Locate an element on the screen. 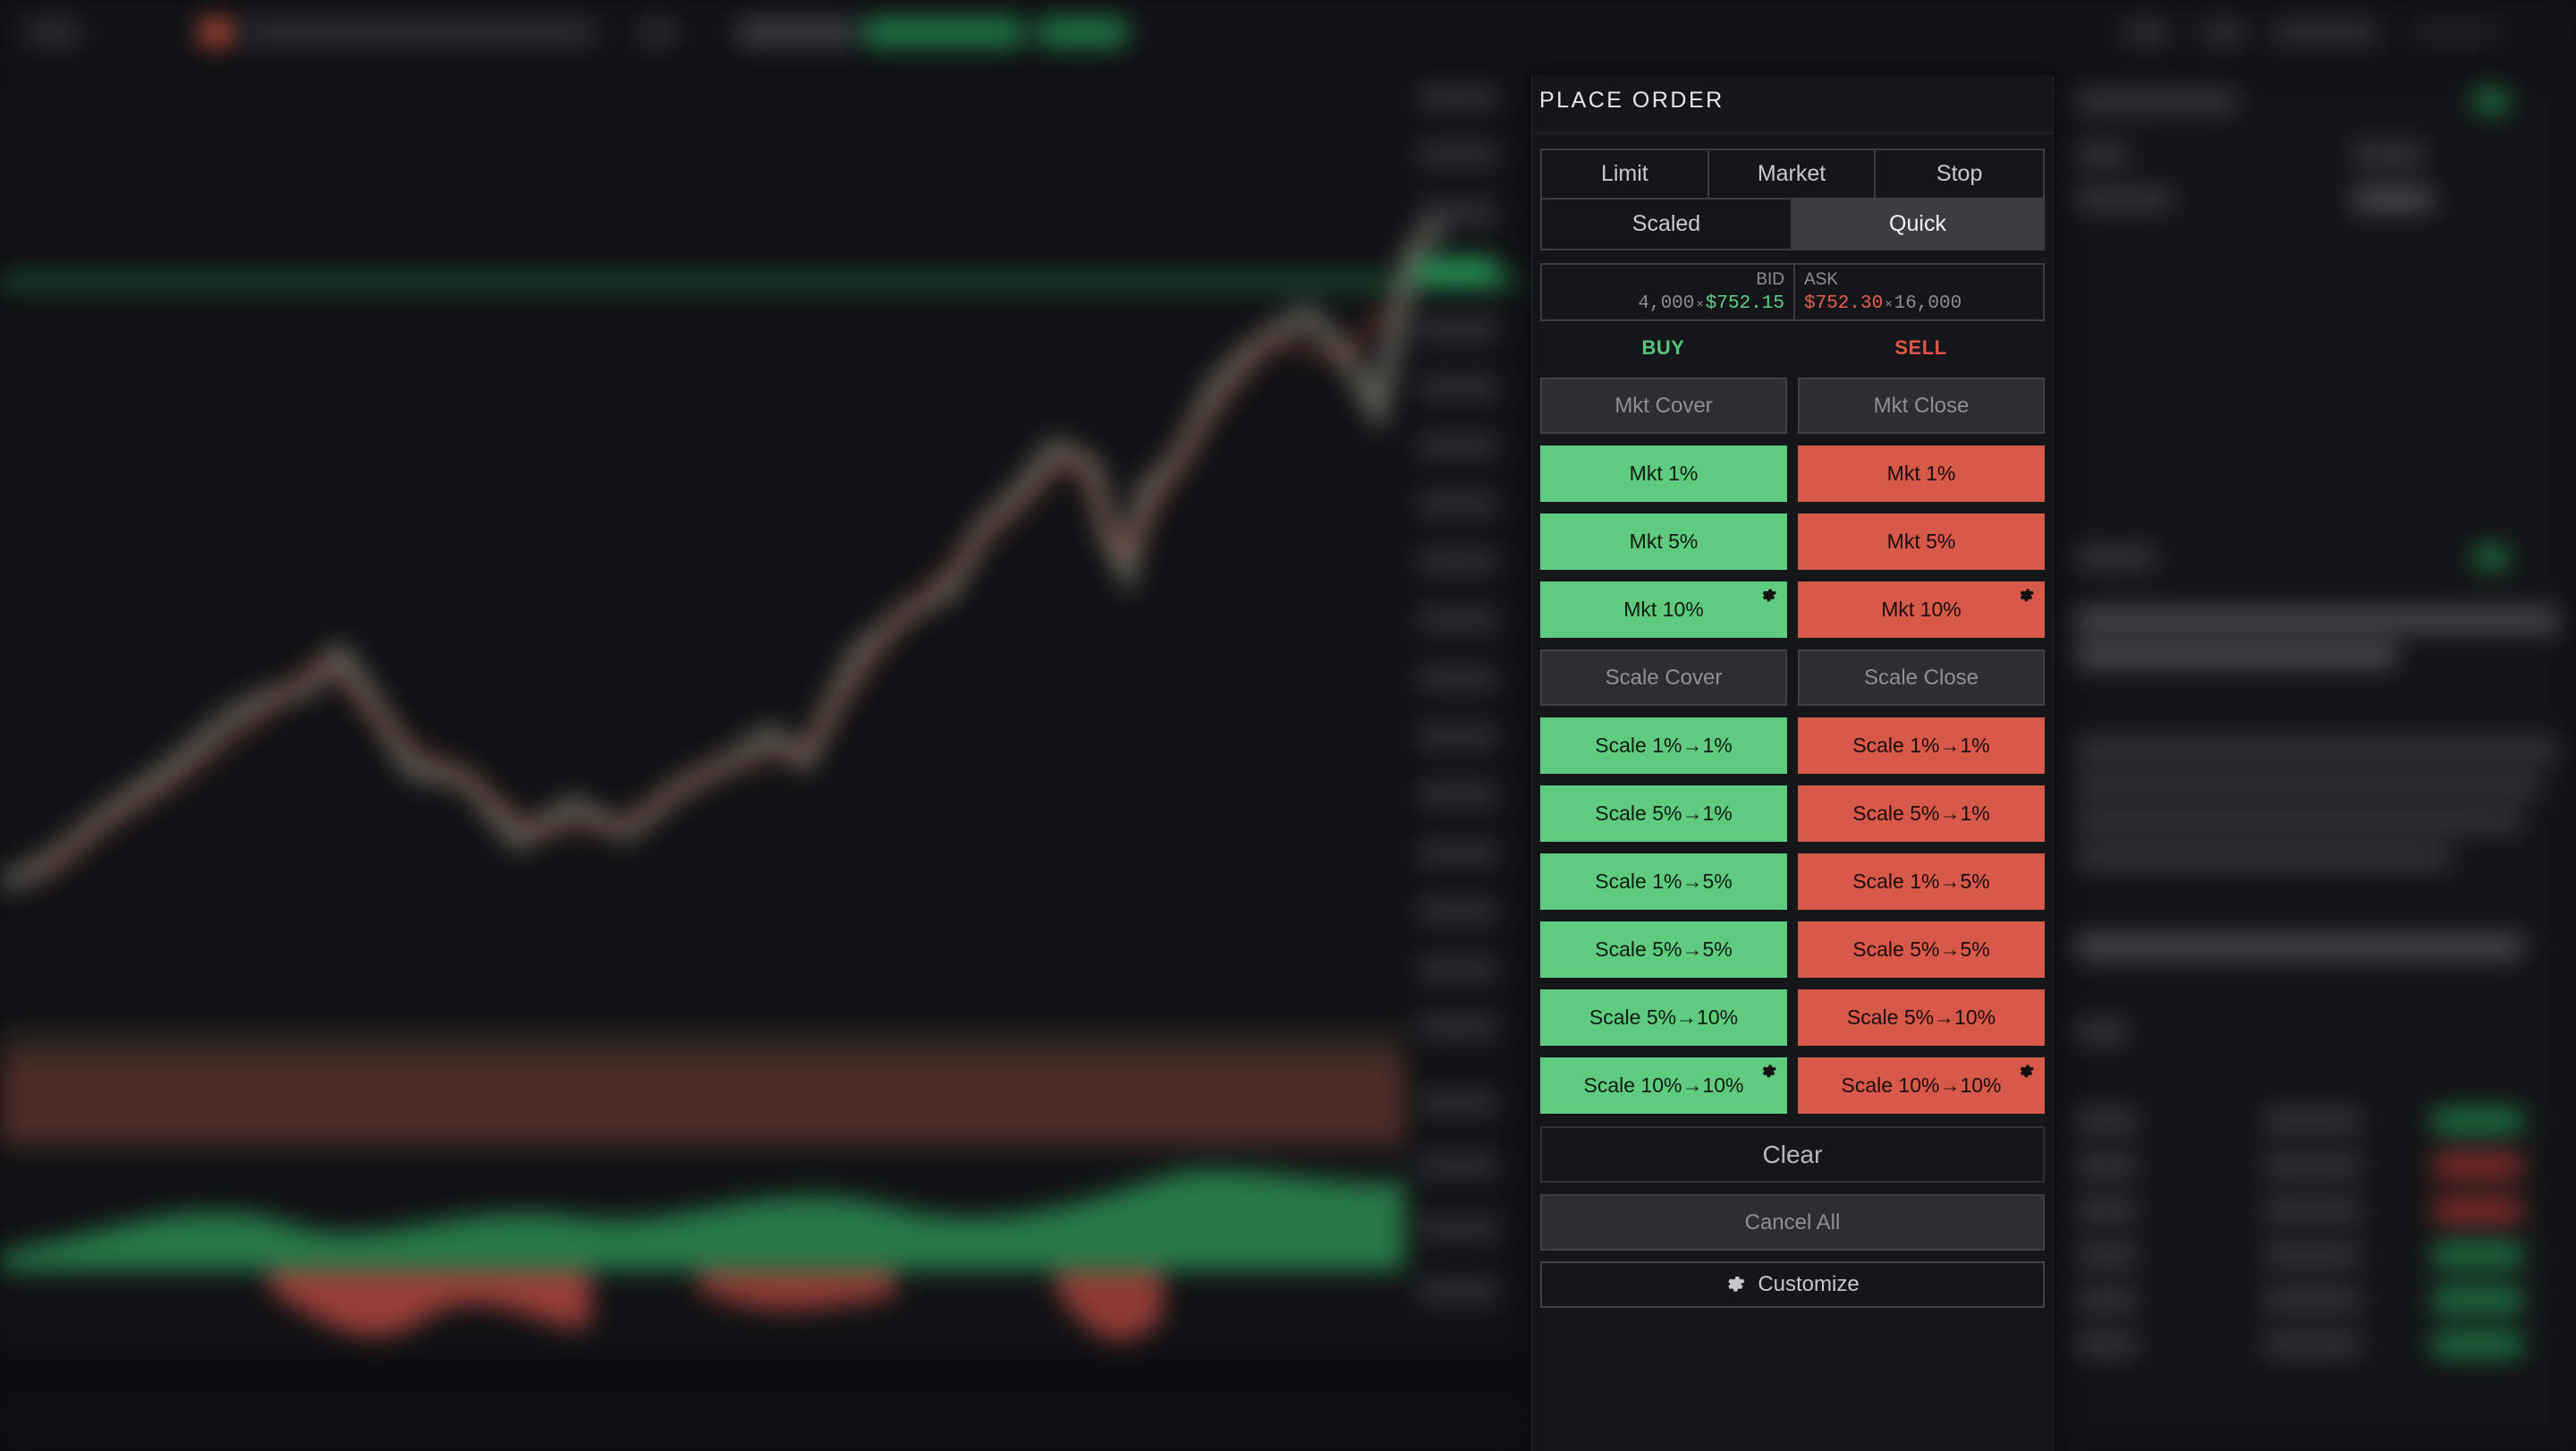 This screenshot has height=1451, width=2576. buy-mkt-10-button: Mkt 10% is located at coordinates (1663, 609).